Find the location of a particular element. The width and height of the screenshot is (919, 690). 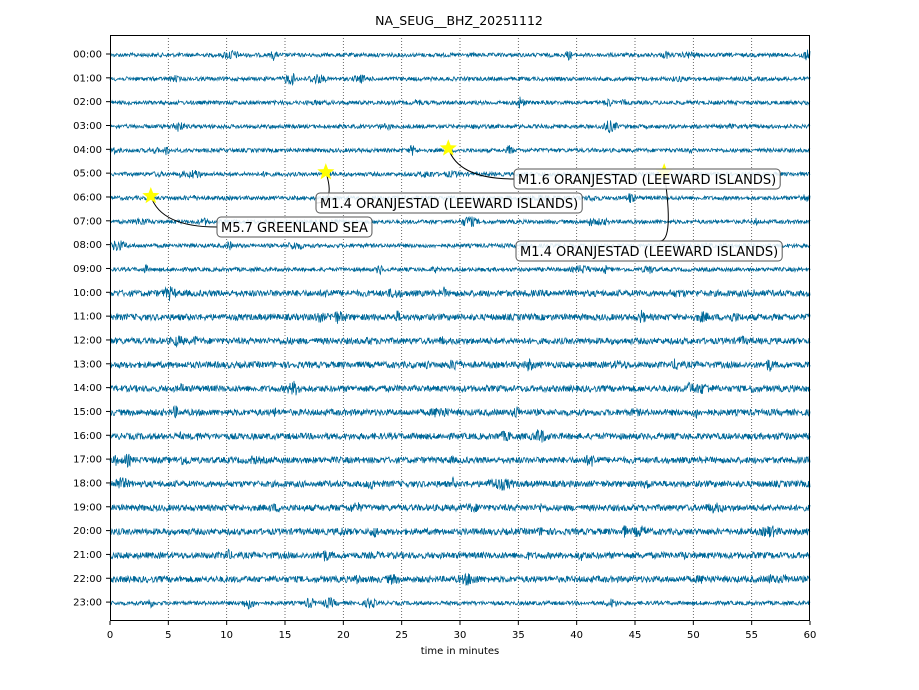

x-axis-ticks: 0 5 10 15 20 25 30 35 40 45 50 55 60 is located at coordinates (462, 631).